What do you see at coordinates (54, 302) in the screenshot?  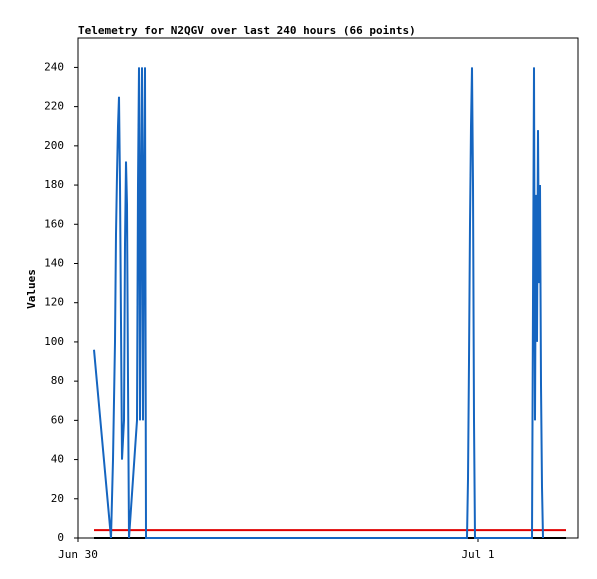 I see `y-tick-label: 120` at bounding box center [54, 302].